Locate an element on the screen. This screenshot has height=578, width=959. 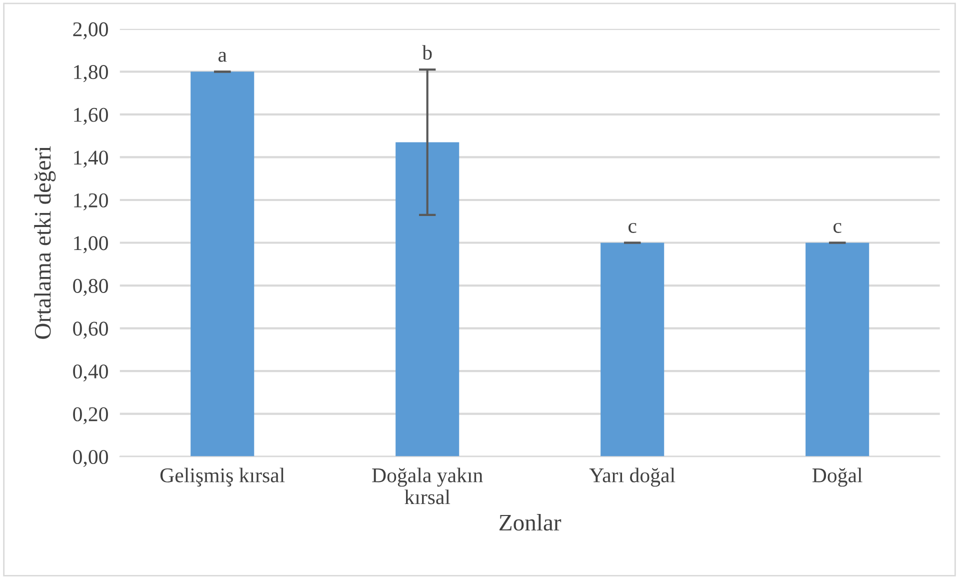
x-tick-label: Doğal is located at coordinates (837, 477).